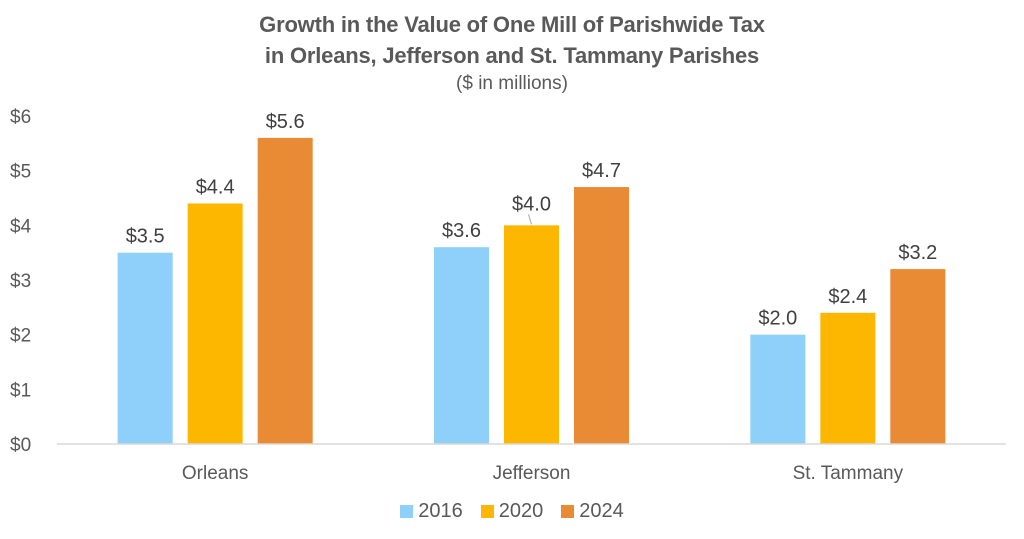  Describe the element at coordinates (521, 511) in the screenshot. I see `legend-label: 2020` at that location.